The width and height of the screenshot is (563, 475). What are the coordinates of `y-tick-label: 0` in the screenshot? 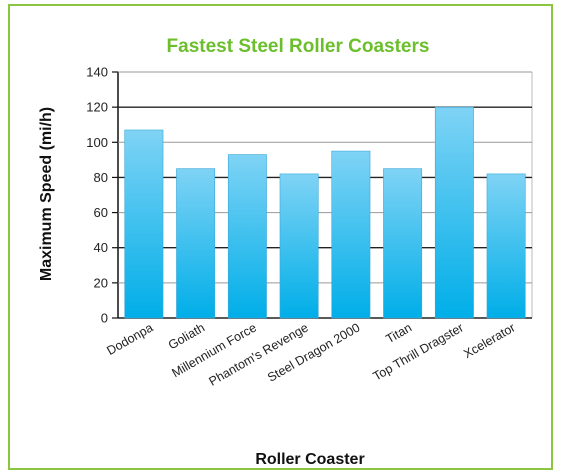 It's located at (104, 318).